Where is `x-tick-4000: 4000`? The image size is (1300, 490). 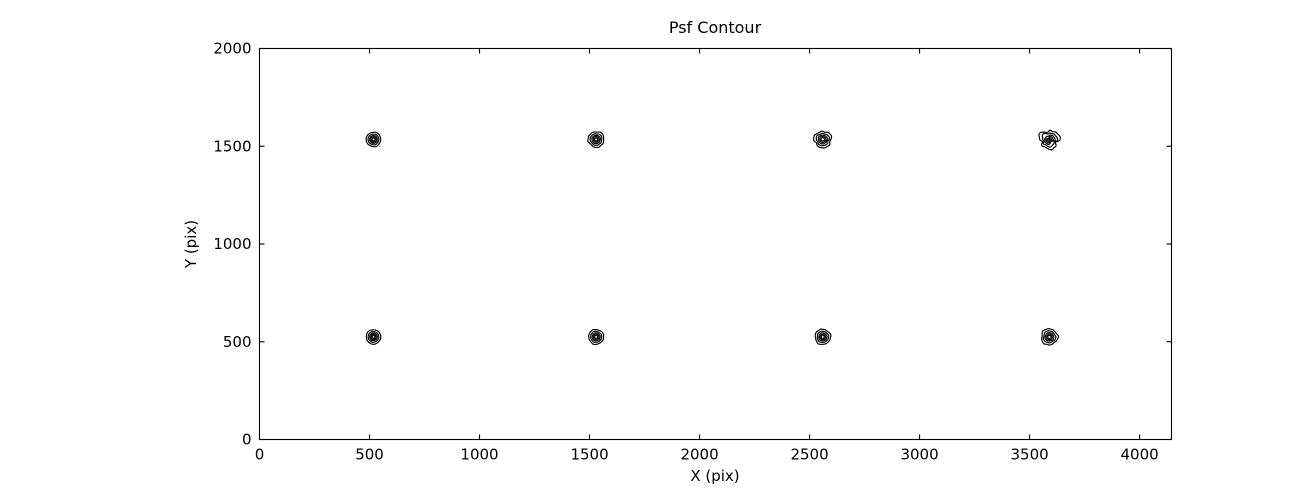 x-tick-4000: 4000 is located at coordinates (1140, 256).